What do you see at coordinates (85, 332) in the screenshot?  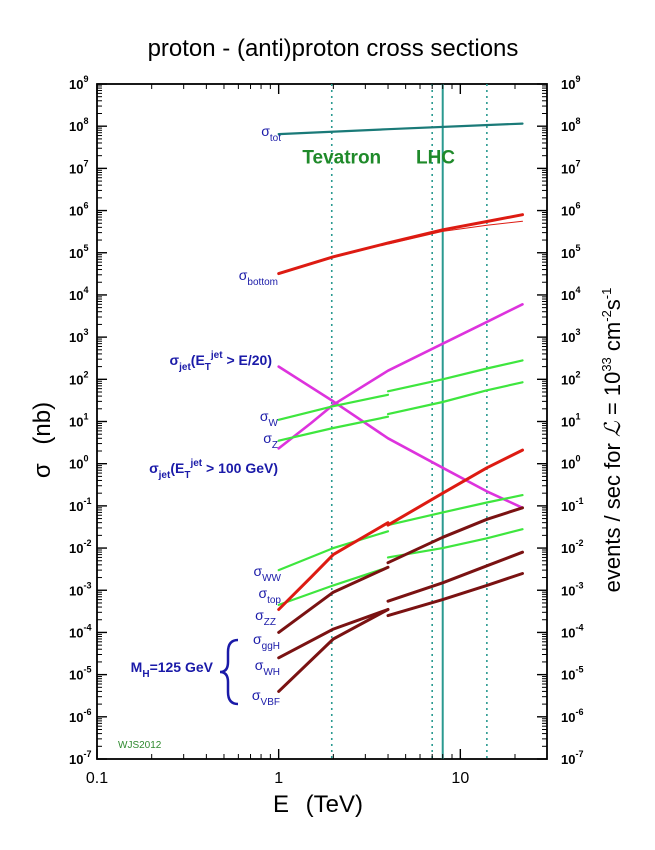 I see `y-tick-label-left-exp: 3` at bounding box center [85, 332].